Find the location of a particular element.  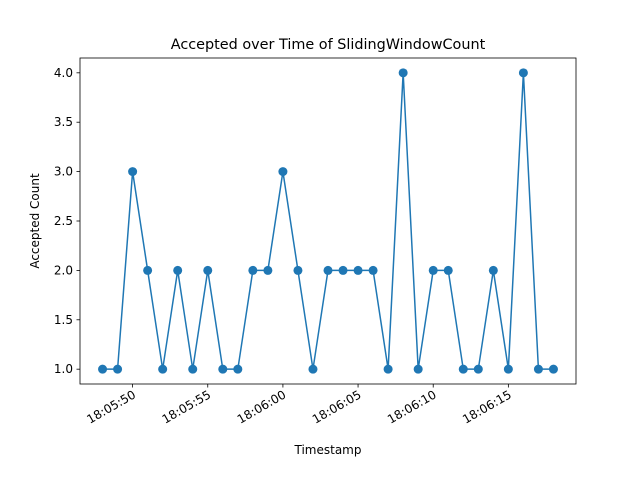

x-tick-label: 18:05:50 is located at coordinates (111, 406).